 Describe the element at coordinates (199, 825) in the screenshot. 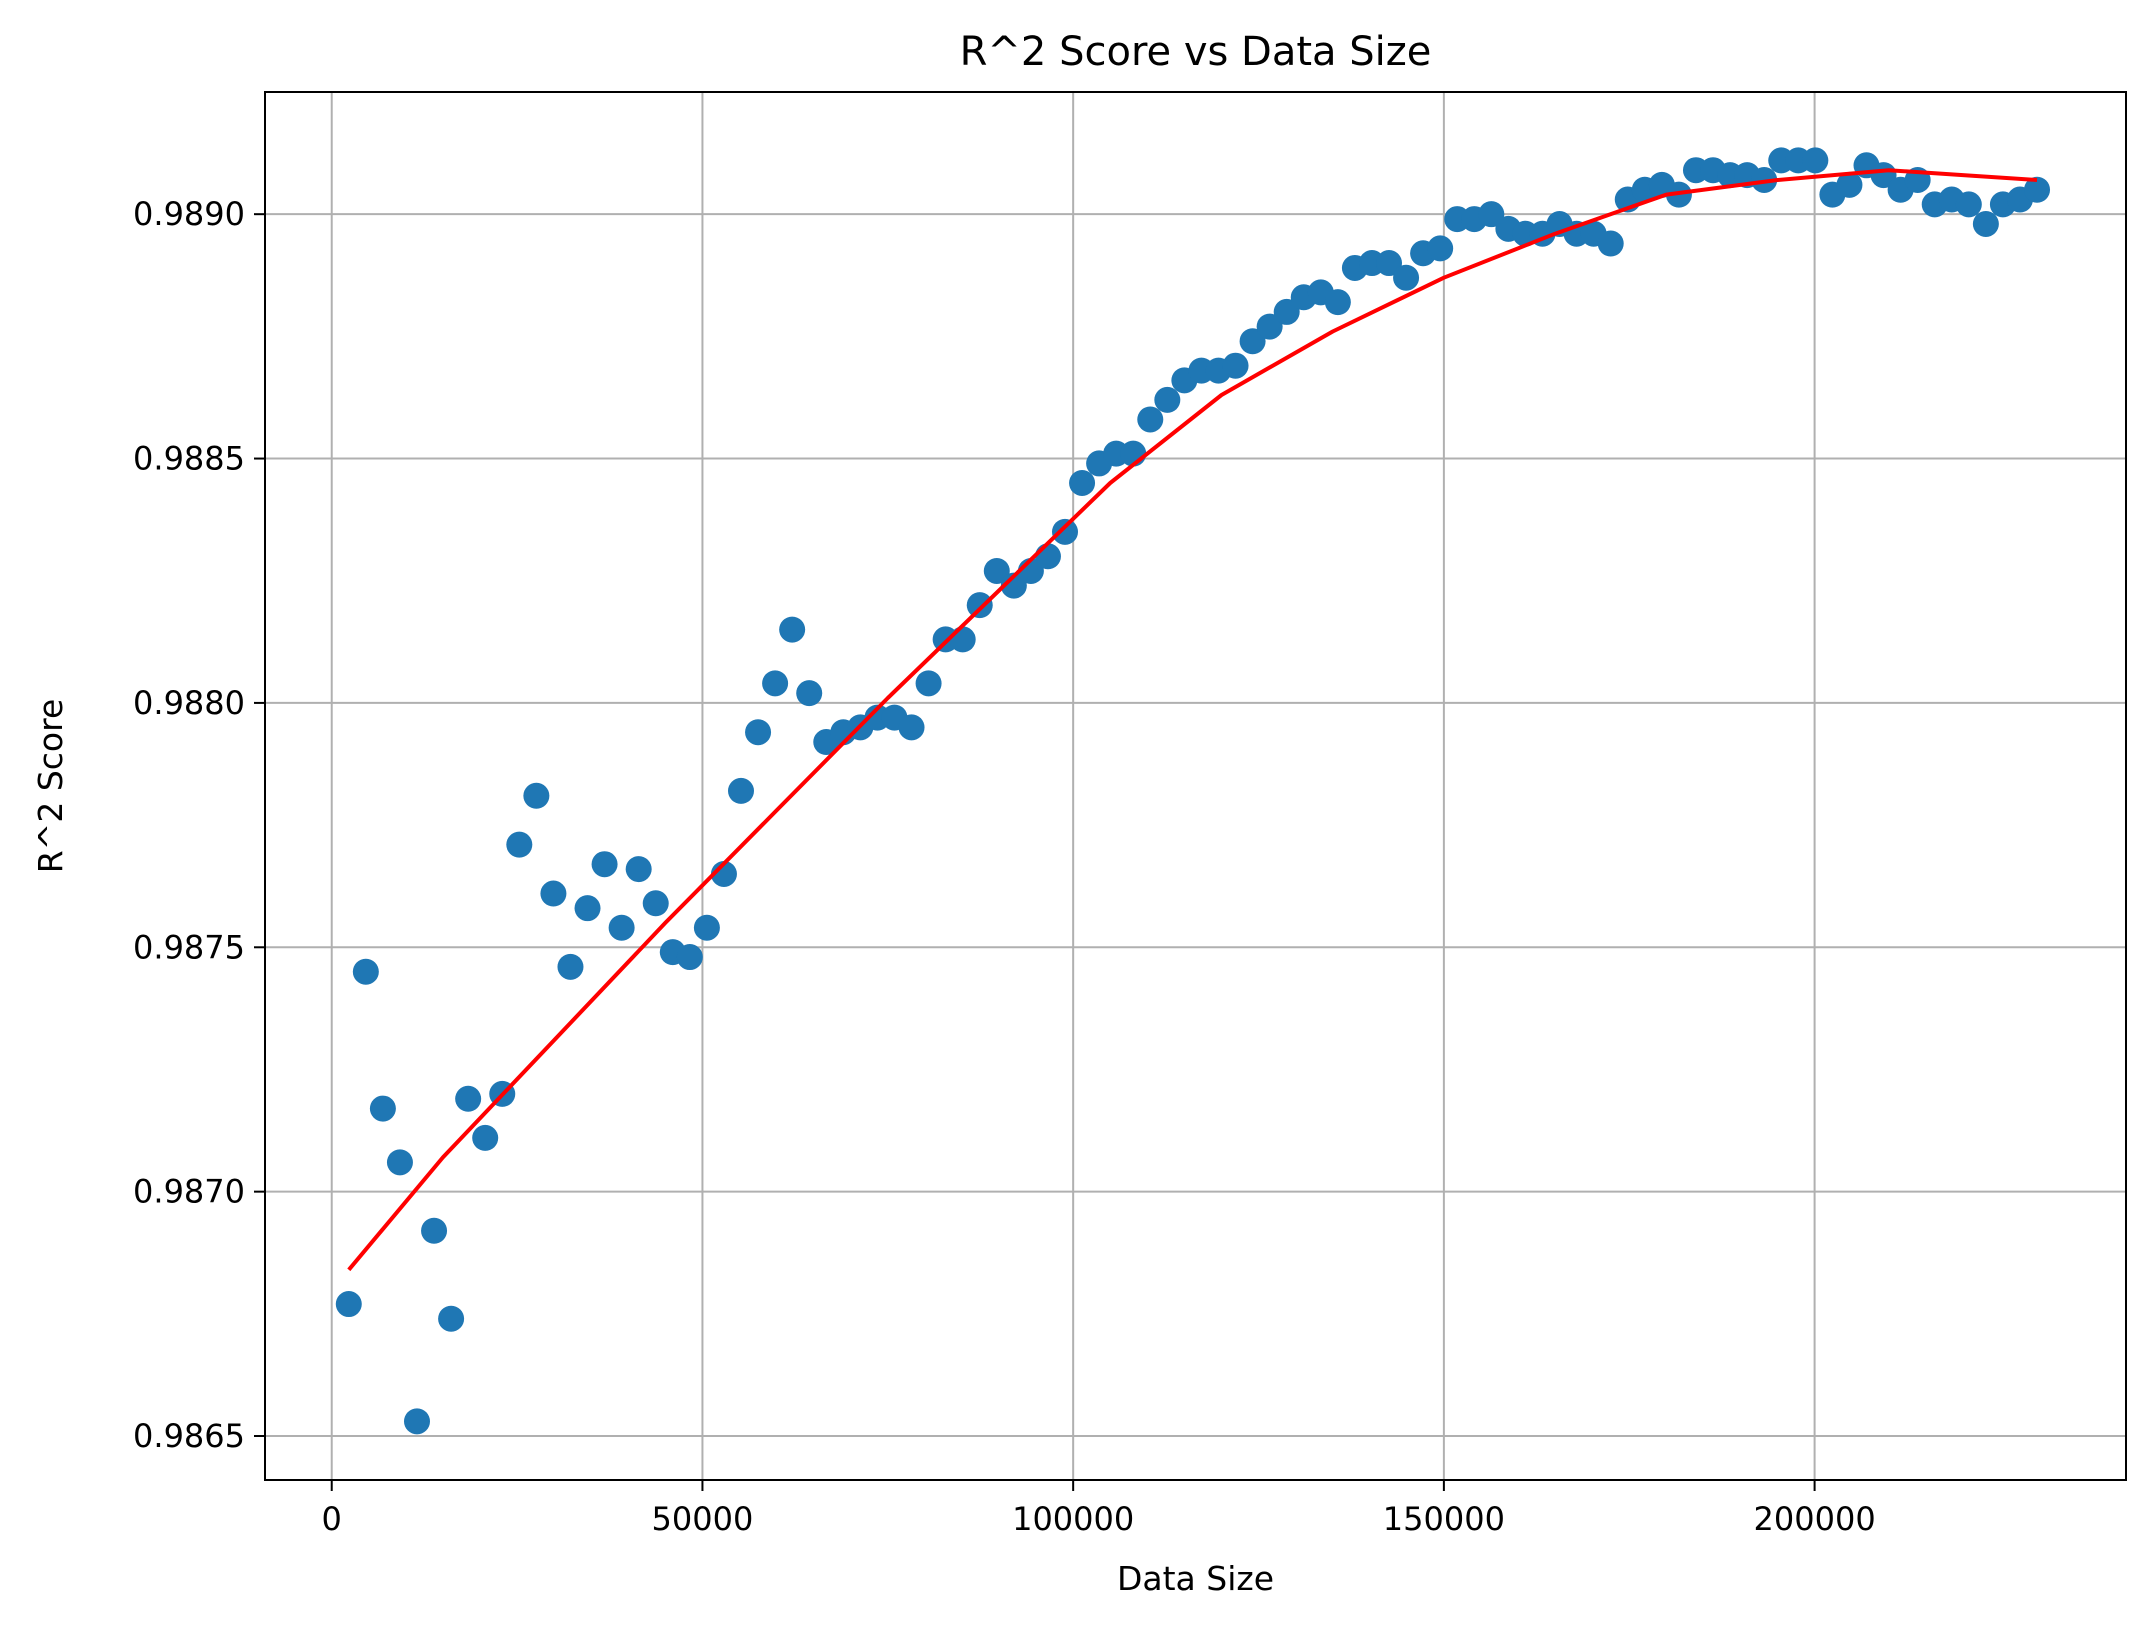

I see `y-axis-ticks: 0.9865 0.9870 0.9875 0.9880 0.9885 0.9890` at that location.